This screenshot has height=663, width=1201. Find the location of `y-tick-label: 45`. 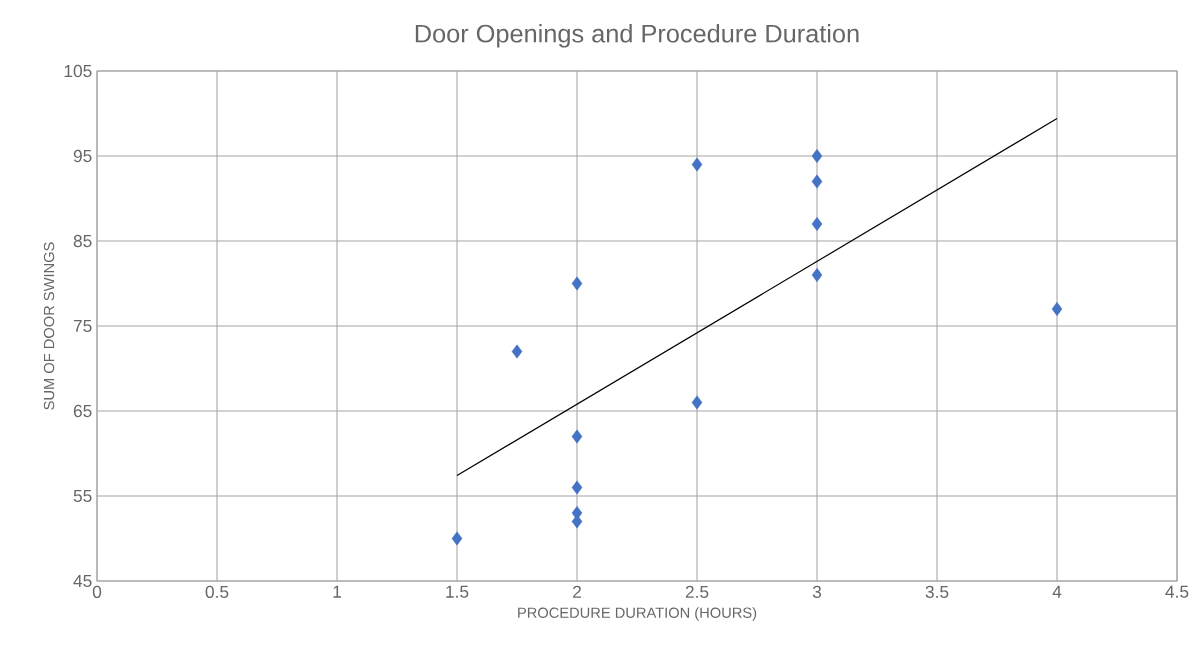

y-tick-label: 45 is located at coordinates (82, 581).